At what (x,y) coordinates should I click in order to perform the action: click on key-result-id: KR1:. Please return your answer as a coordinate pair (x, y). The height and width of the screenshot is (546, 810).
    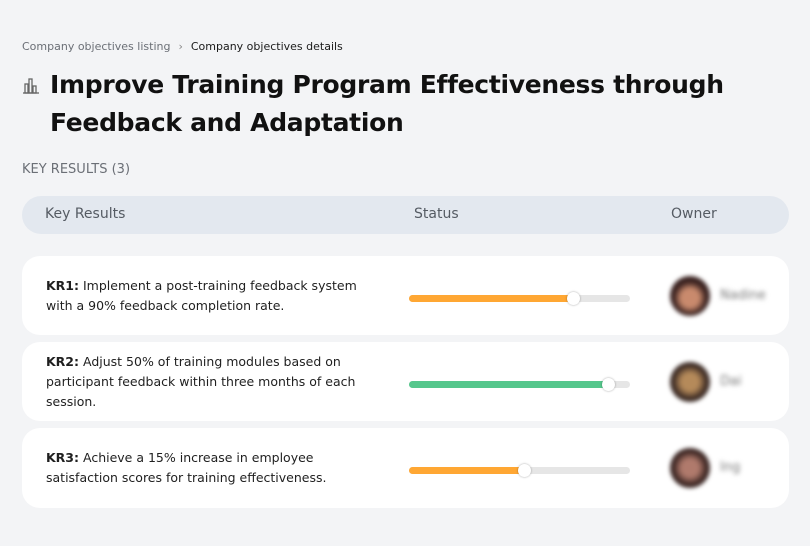
    Looking at the image, I should click on (63, 285).